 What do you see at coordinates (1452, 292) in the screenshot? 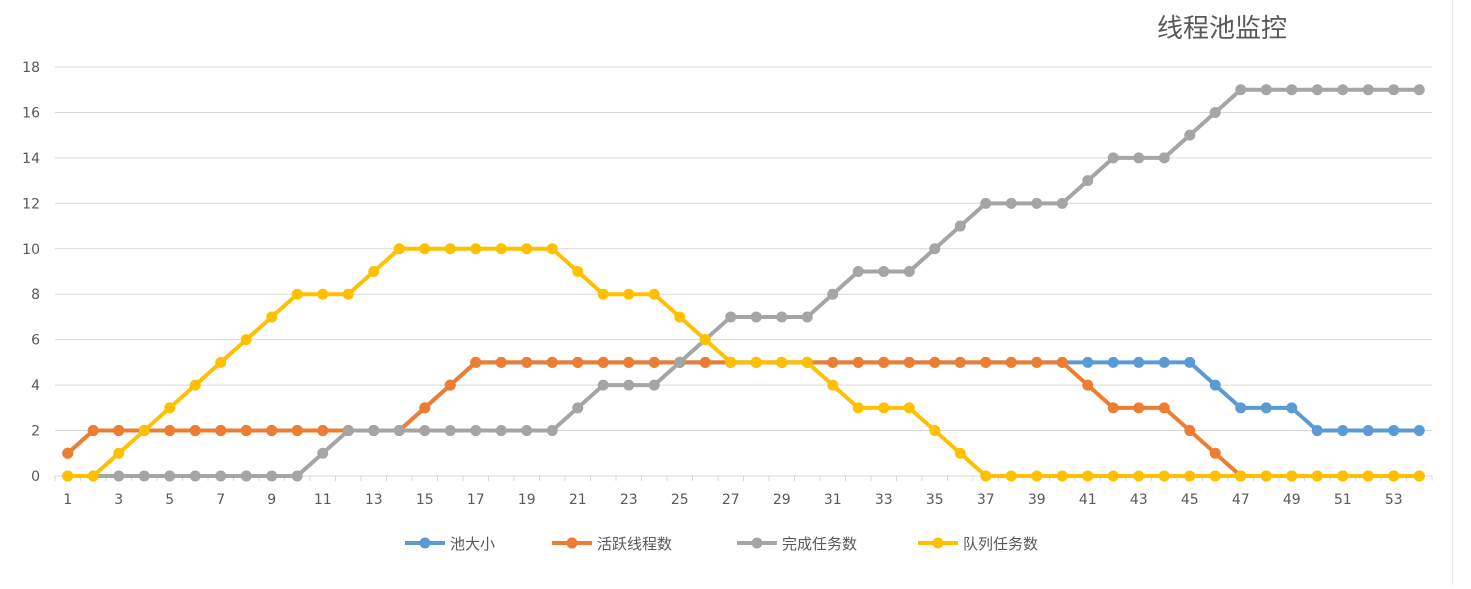
I see `chart-right-border` at bounding box center [1452, 292].